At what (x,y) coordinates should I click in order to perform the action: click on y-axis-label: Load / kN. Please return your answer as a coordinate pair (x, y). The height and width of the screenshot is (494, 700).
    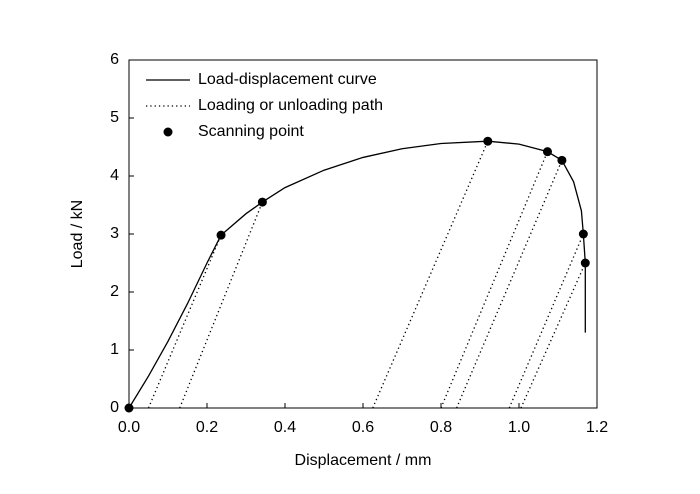
    Looking at the image, I should click on (77, 234).